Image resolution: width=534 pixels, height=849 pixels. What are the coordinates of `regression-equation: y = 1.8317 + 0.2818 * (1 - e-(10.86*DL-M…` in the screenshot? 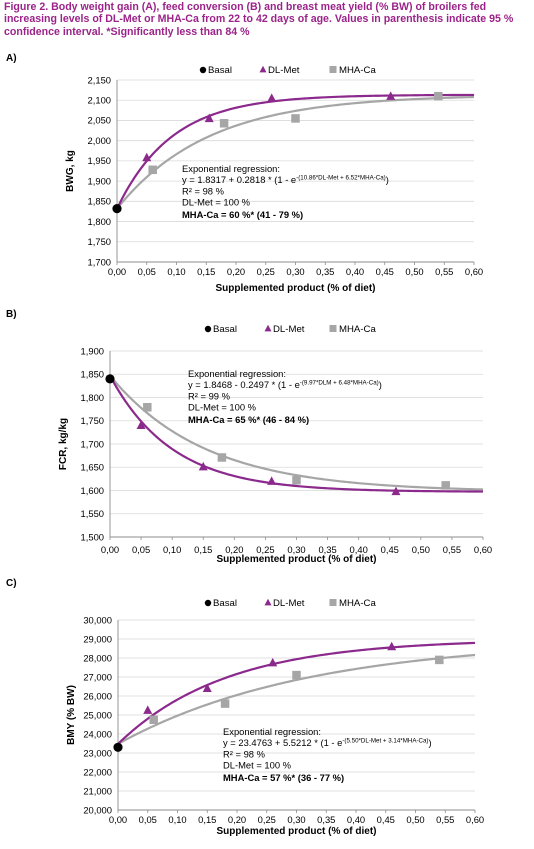 It's located at (285, 179).